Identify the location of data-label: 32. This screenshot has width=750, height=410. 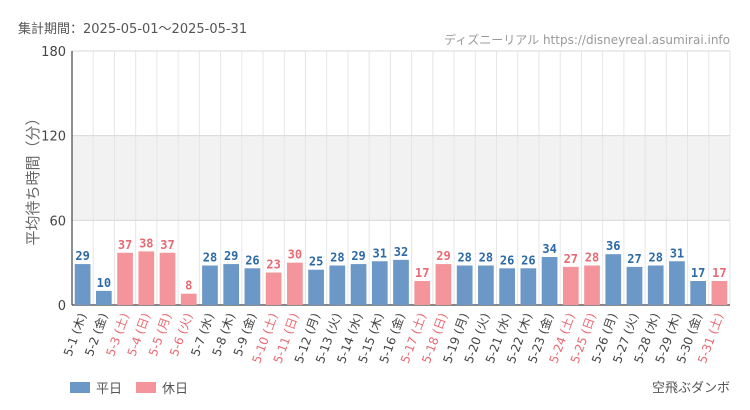
(401, 252).